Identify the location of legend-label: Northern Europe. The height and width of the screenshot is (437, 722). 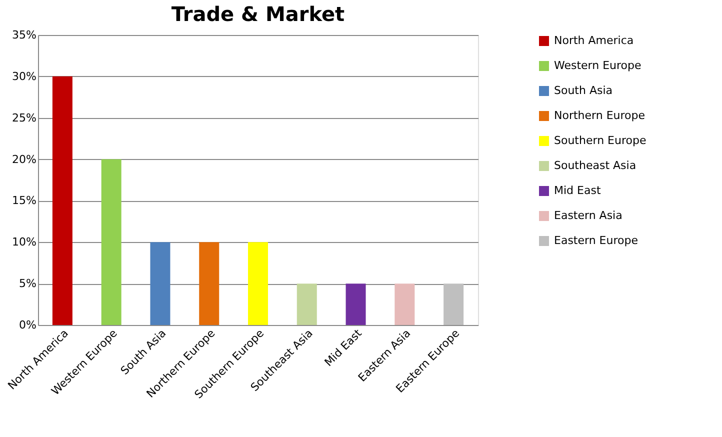
(600, 115).